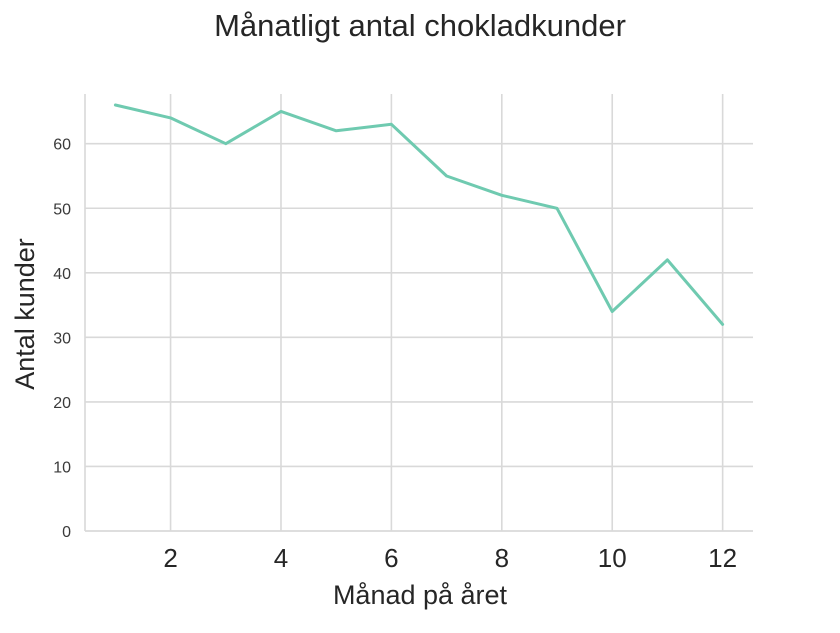 Image resolution: width=840 pixels, height=633 pixels. I want to click on y-axis-label: Antal kunder, so click(25, 314).